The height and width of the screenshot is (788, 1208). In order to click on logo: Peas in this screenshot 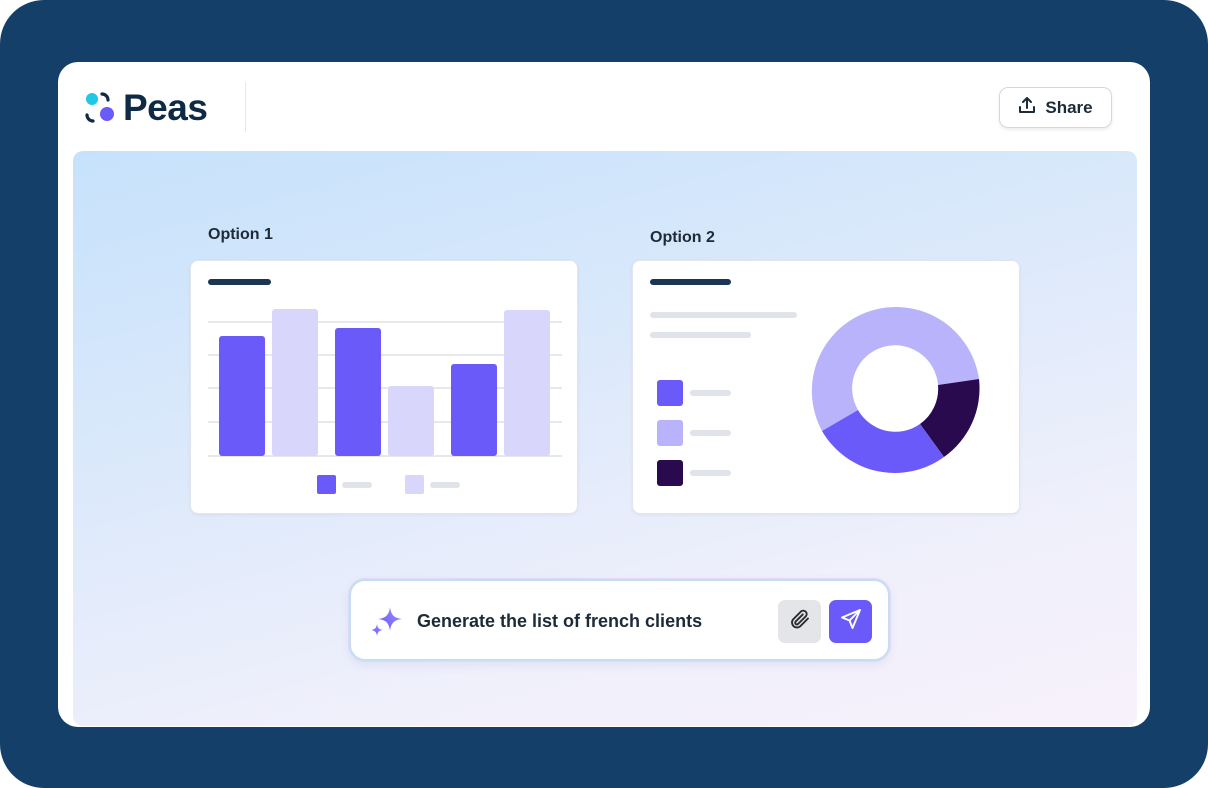, I will do `click(146, 107)`.